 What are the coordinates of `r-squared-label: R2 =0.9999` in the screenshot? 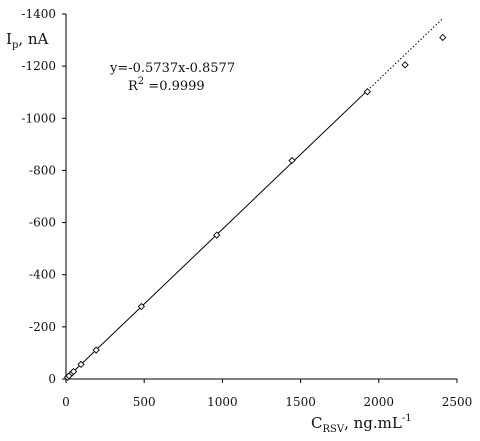 It's located at (166, 85).